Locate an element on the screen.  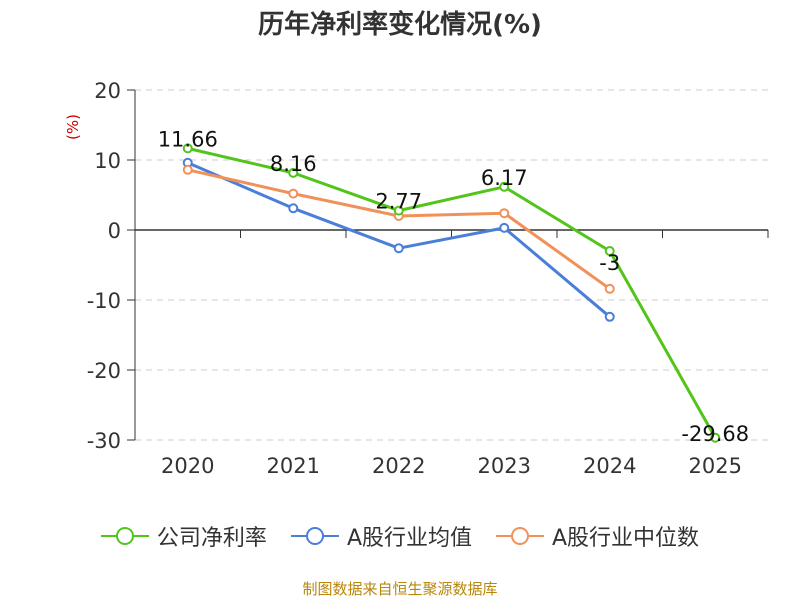
legend-item-industry-mean: A股行业均值 is located at coordinates (381, 536).